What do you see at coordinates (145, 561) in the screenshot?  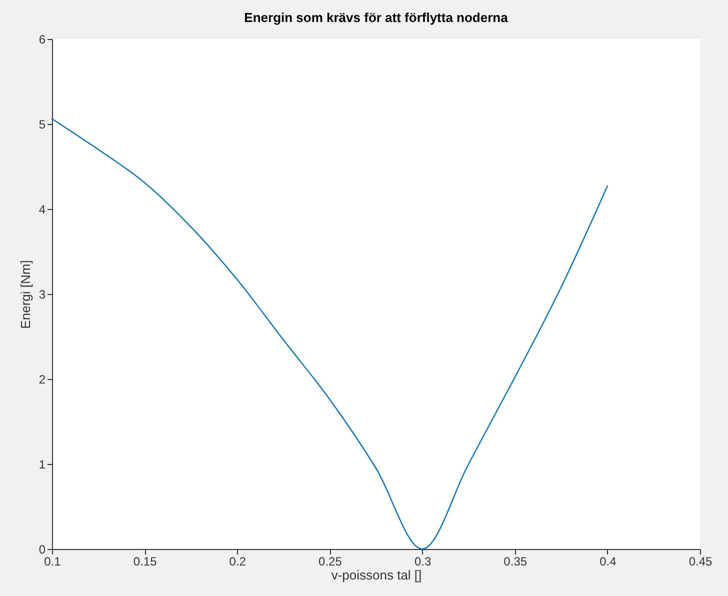 I see `x-tick-label: 0.15` at bounding box center [145, 561].